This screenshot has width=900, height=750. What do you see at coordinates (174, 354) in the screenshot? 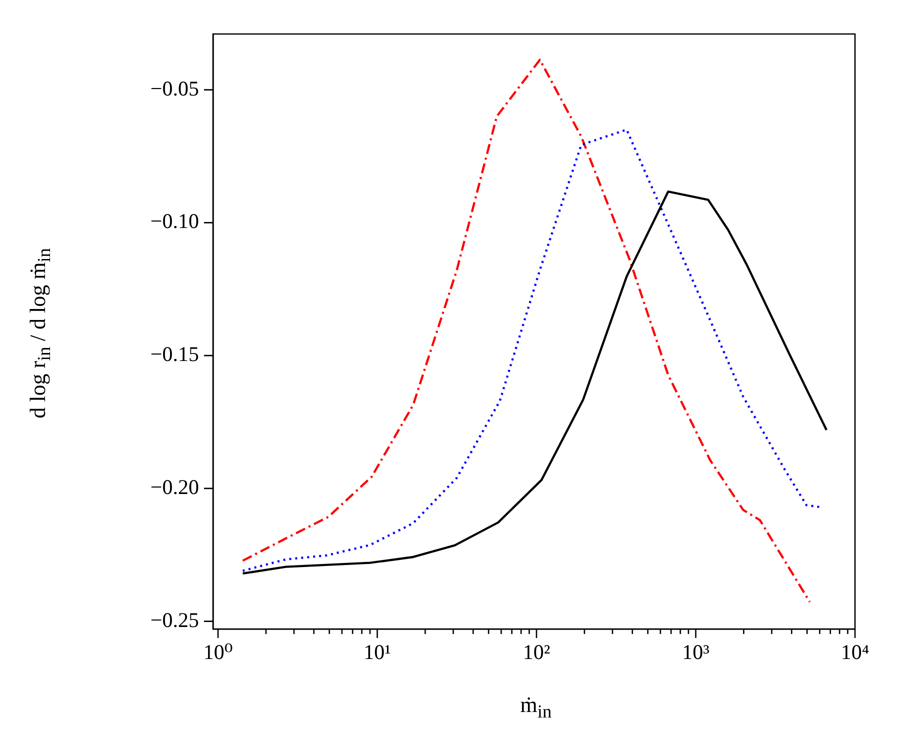
I see `y-tick-label: −0.15` at bounding box center [174, 354].